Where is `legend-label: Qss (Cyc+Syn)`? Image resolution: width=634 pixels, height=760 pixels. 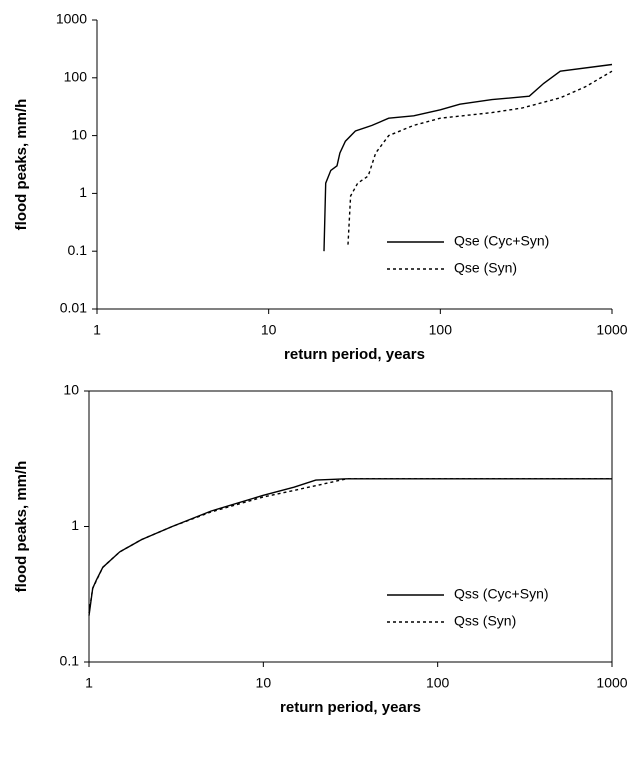
legend-label: Qss (Cyc+Syn) is located at coordinates (501, 594).